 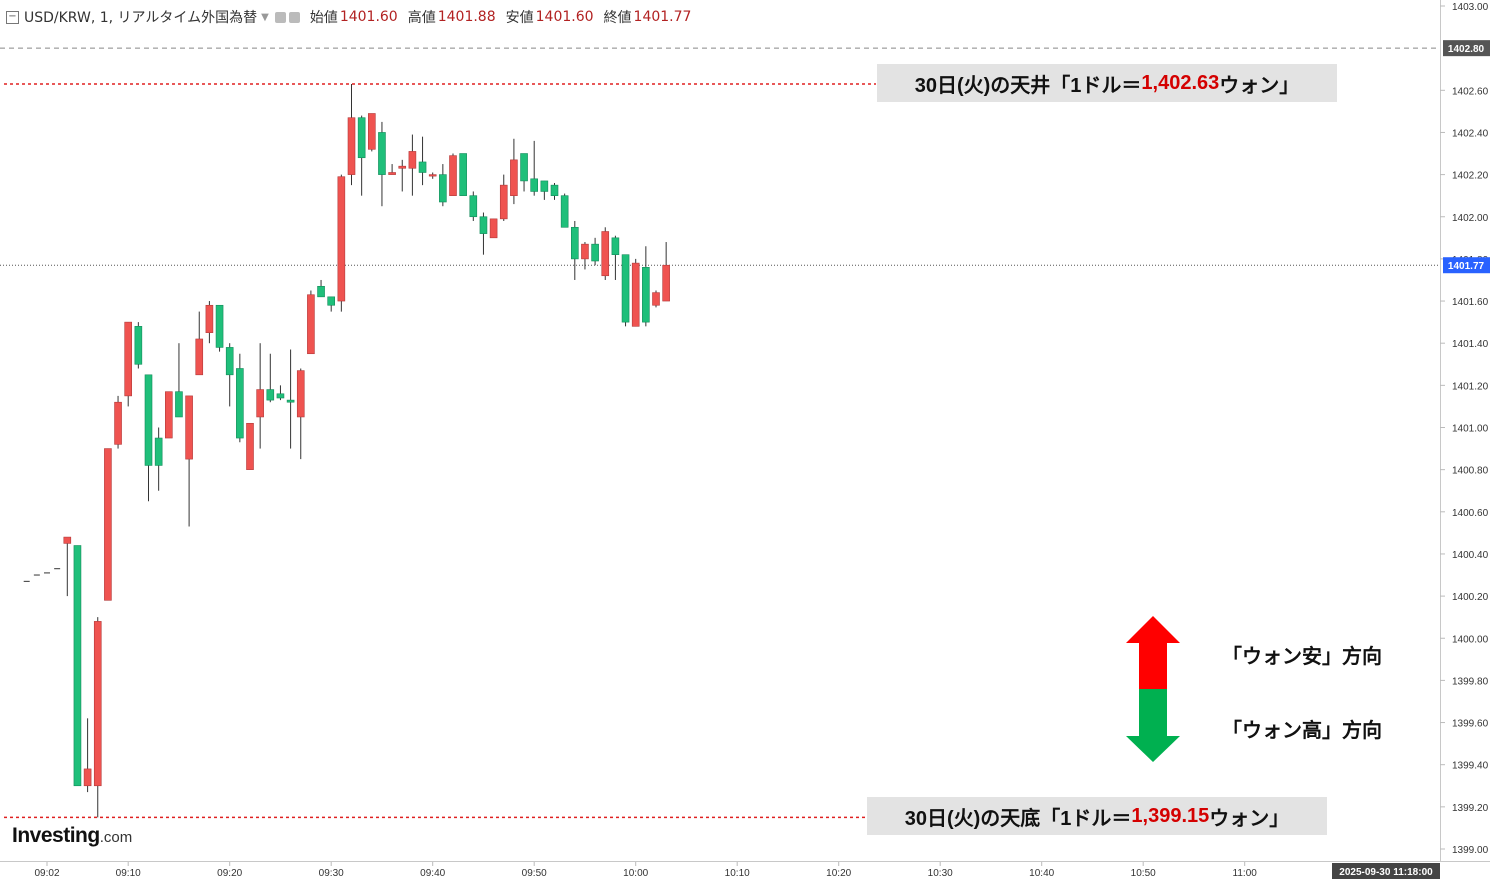 I want to click on y-tick-label: 1401.40, so click(x=1470, y=344).